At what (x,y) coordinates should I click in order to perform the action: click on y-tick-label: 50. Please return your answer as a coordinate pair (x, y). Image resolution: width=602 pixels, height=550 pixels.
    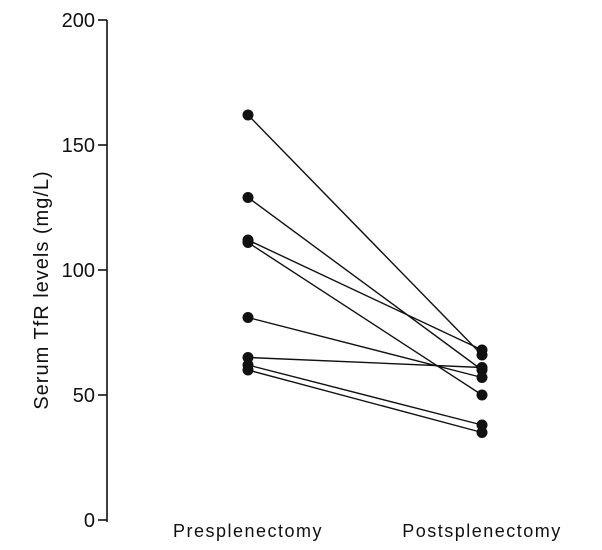
    Looking at the image, I should click on (84, 396).